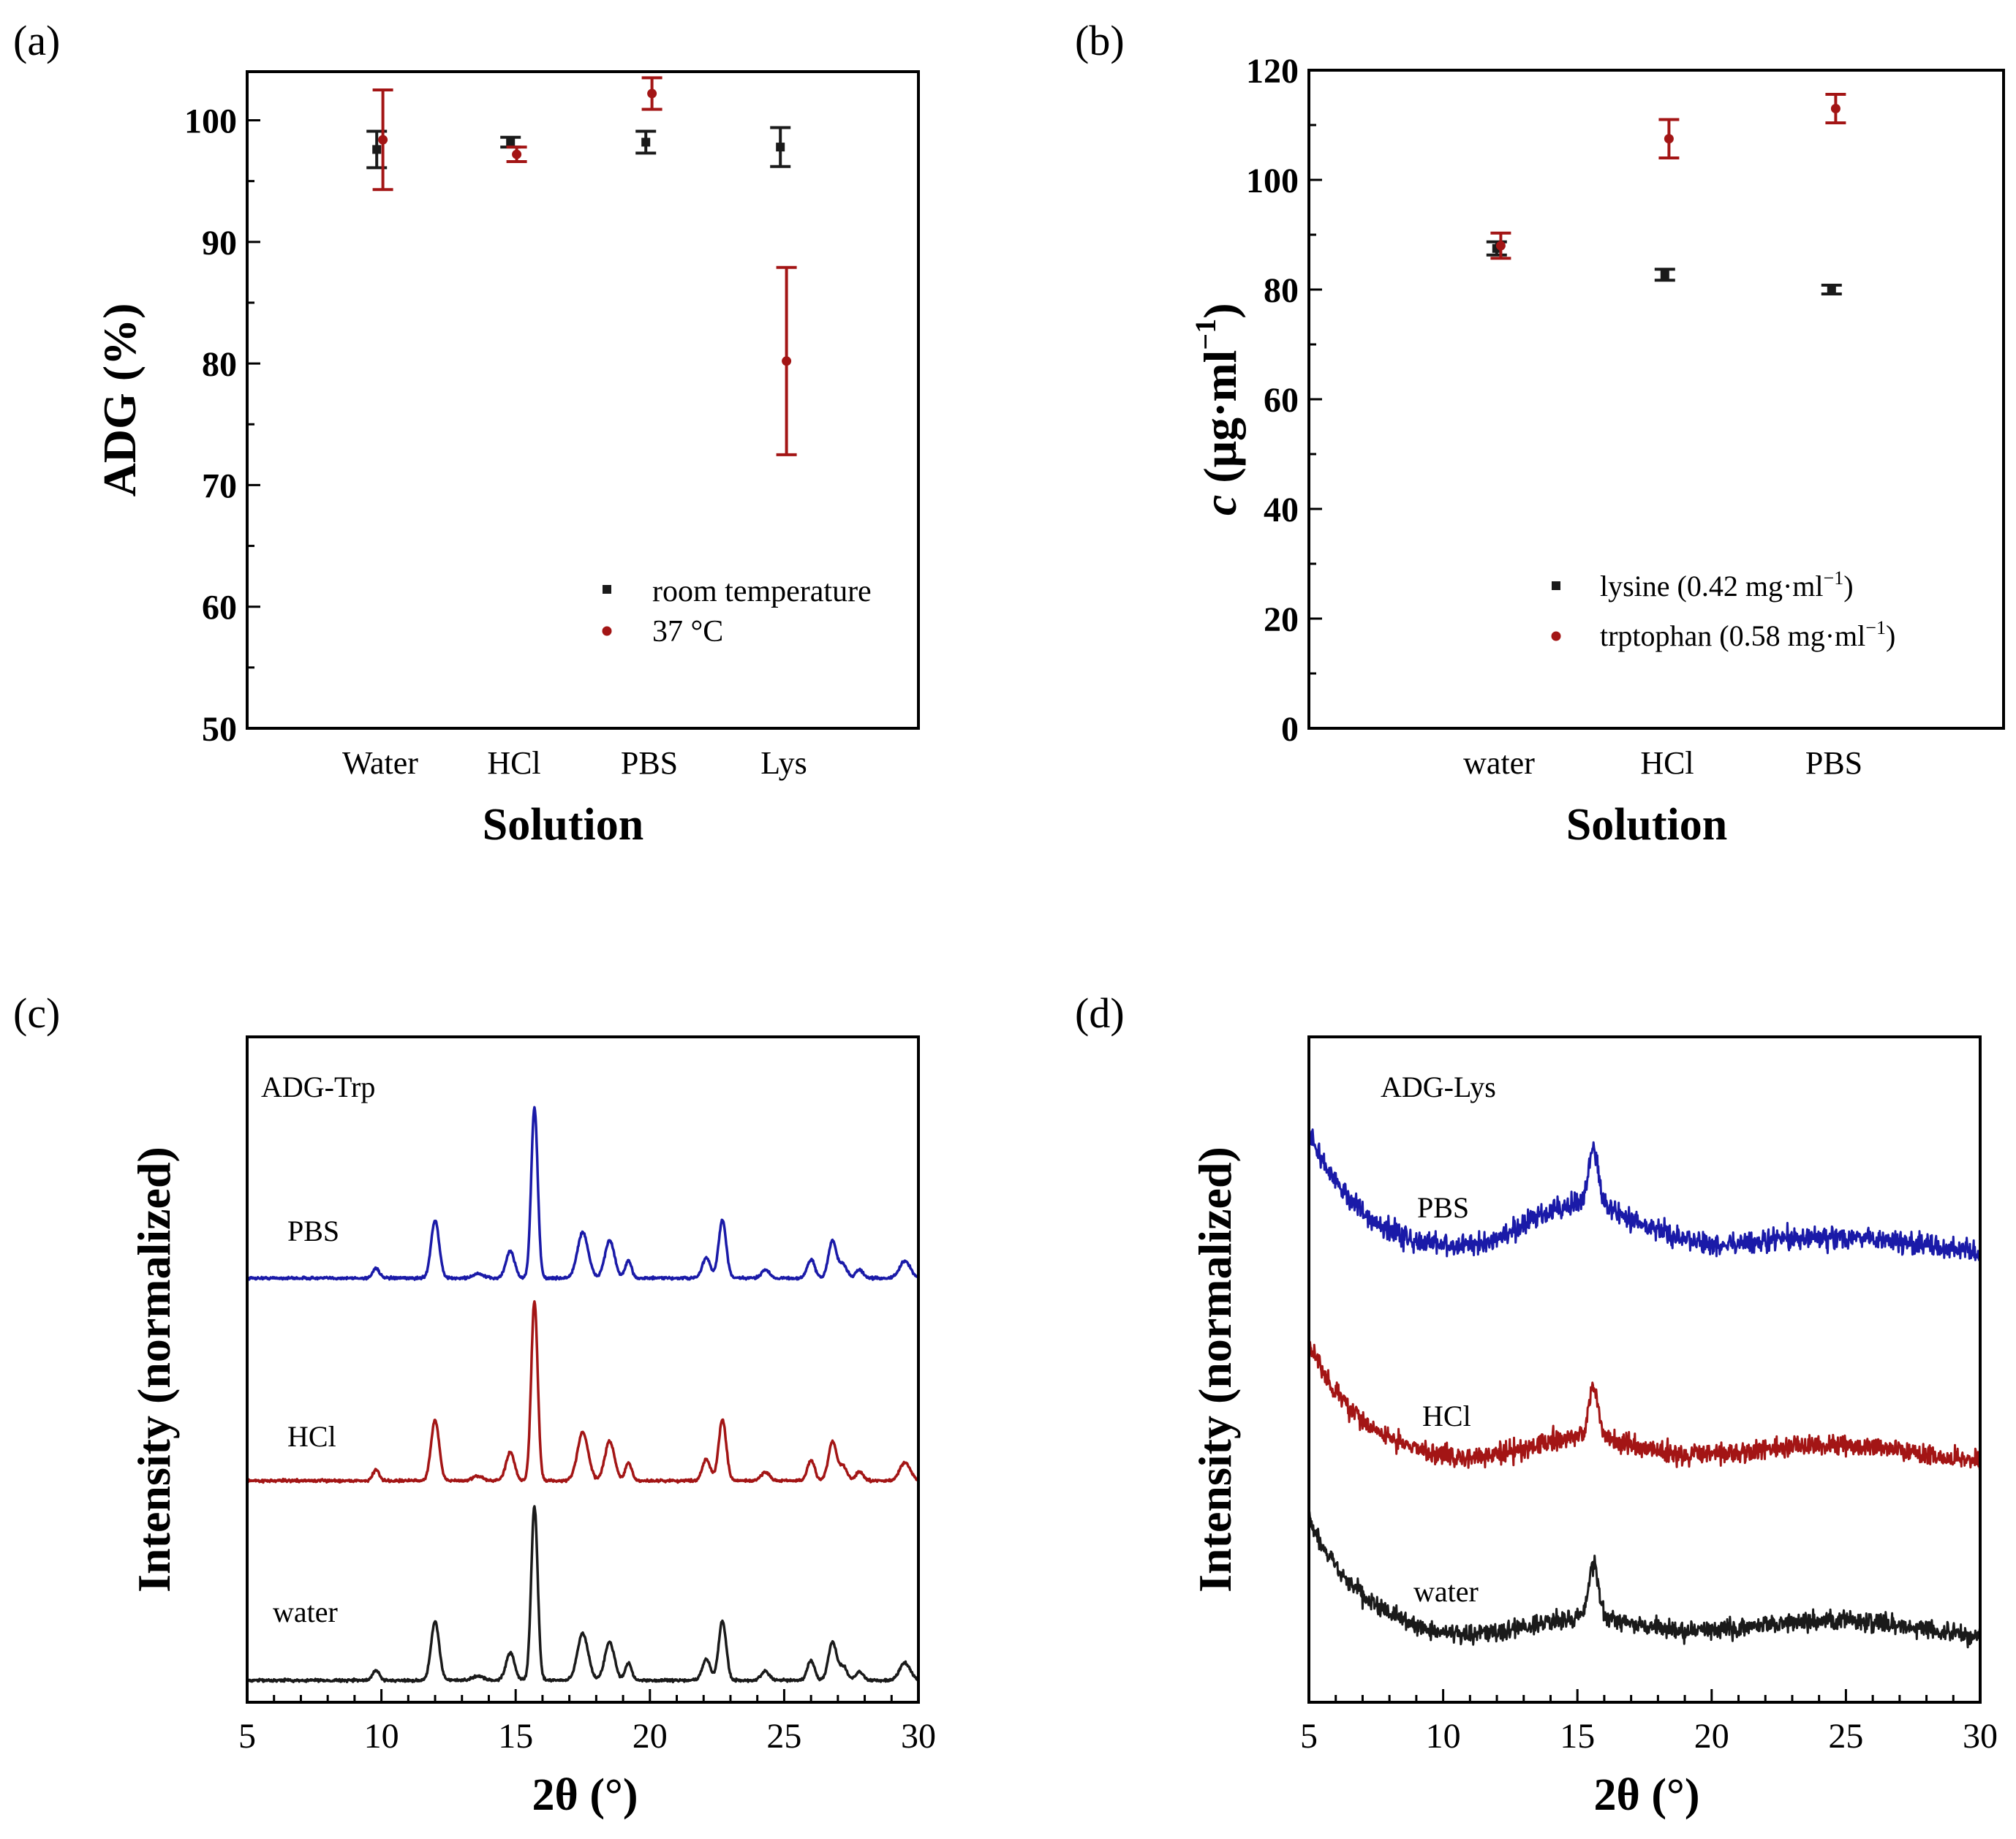 The width and height of the screenshot is (2016, 1839). Describe the element at coordinates (1100, 40) in the screenshot. I see `panel-b-letter: (b)` at that location.